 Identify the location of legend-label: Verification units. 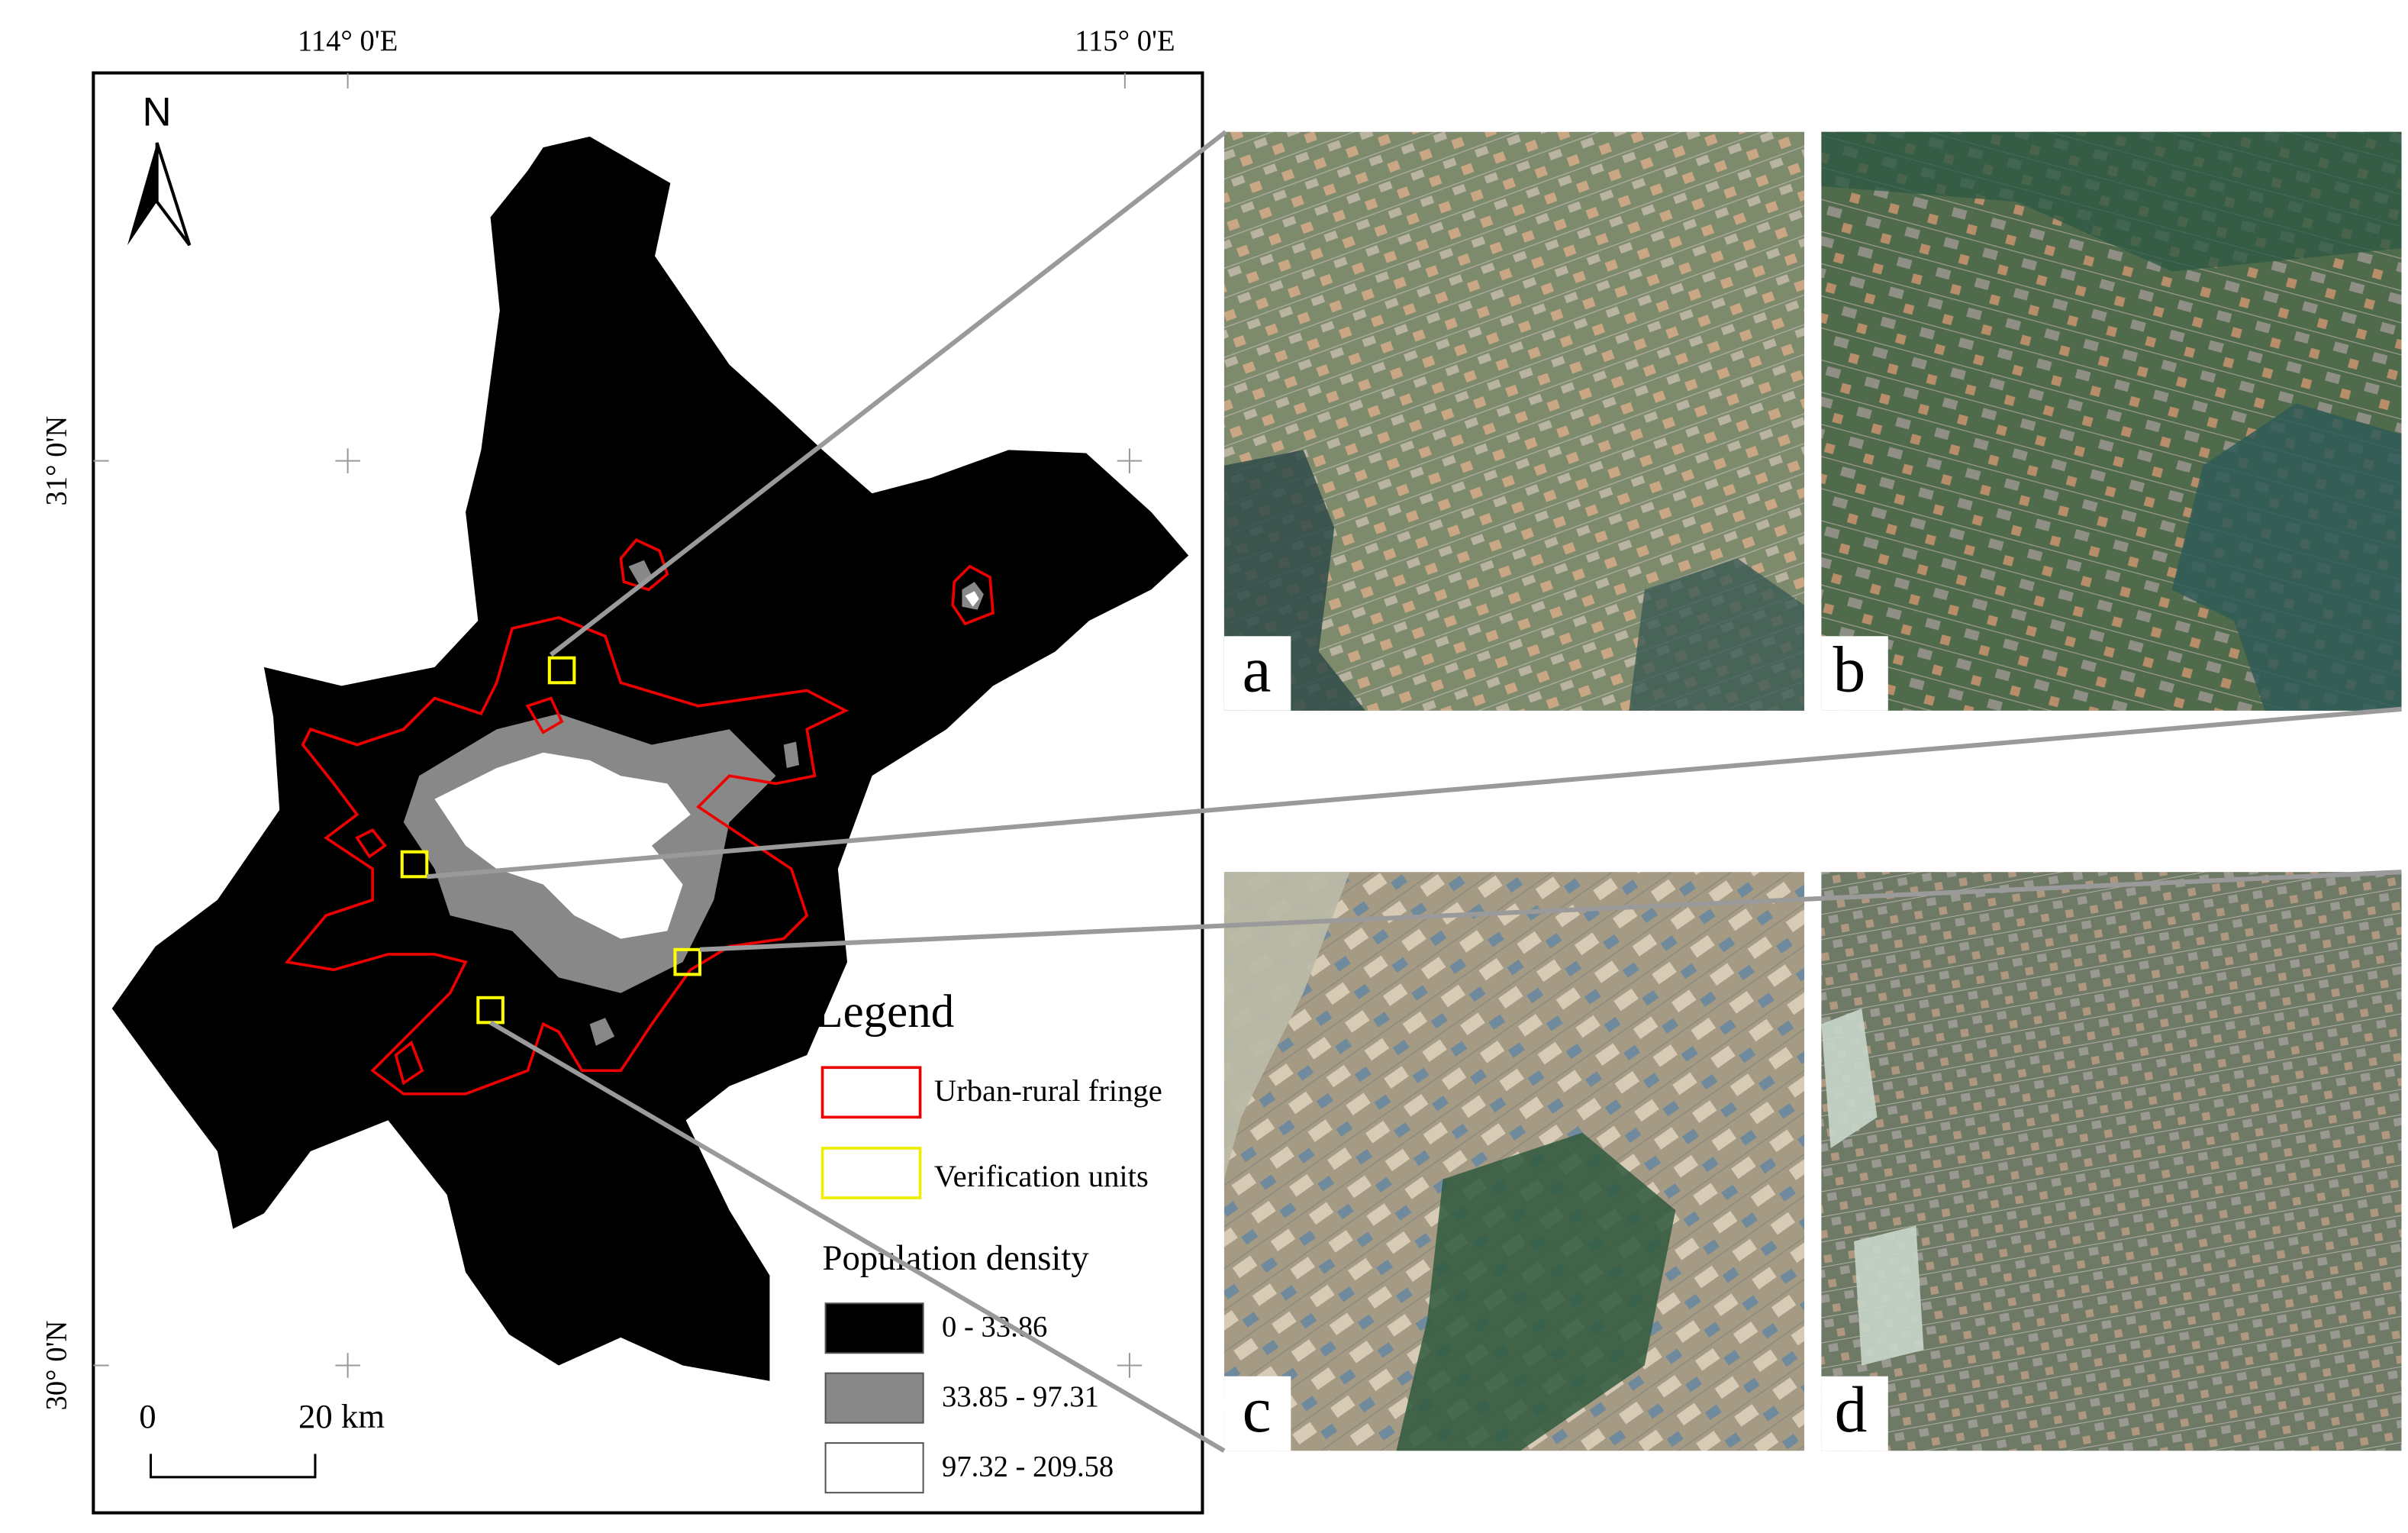
(1041, 1176).